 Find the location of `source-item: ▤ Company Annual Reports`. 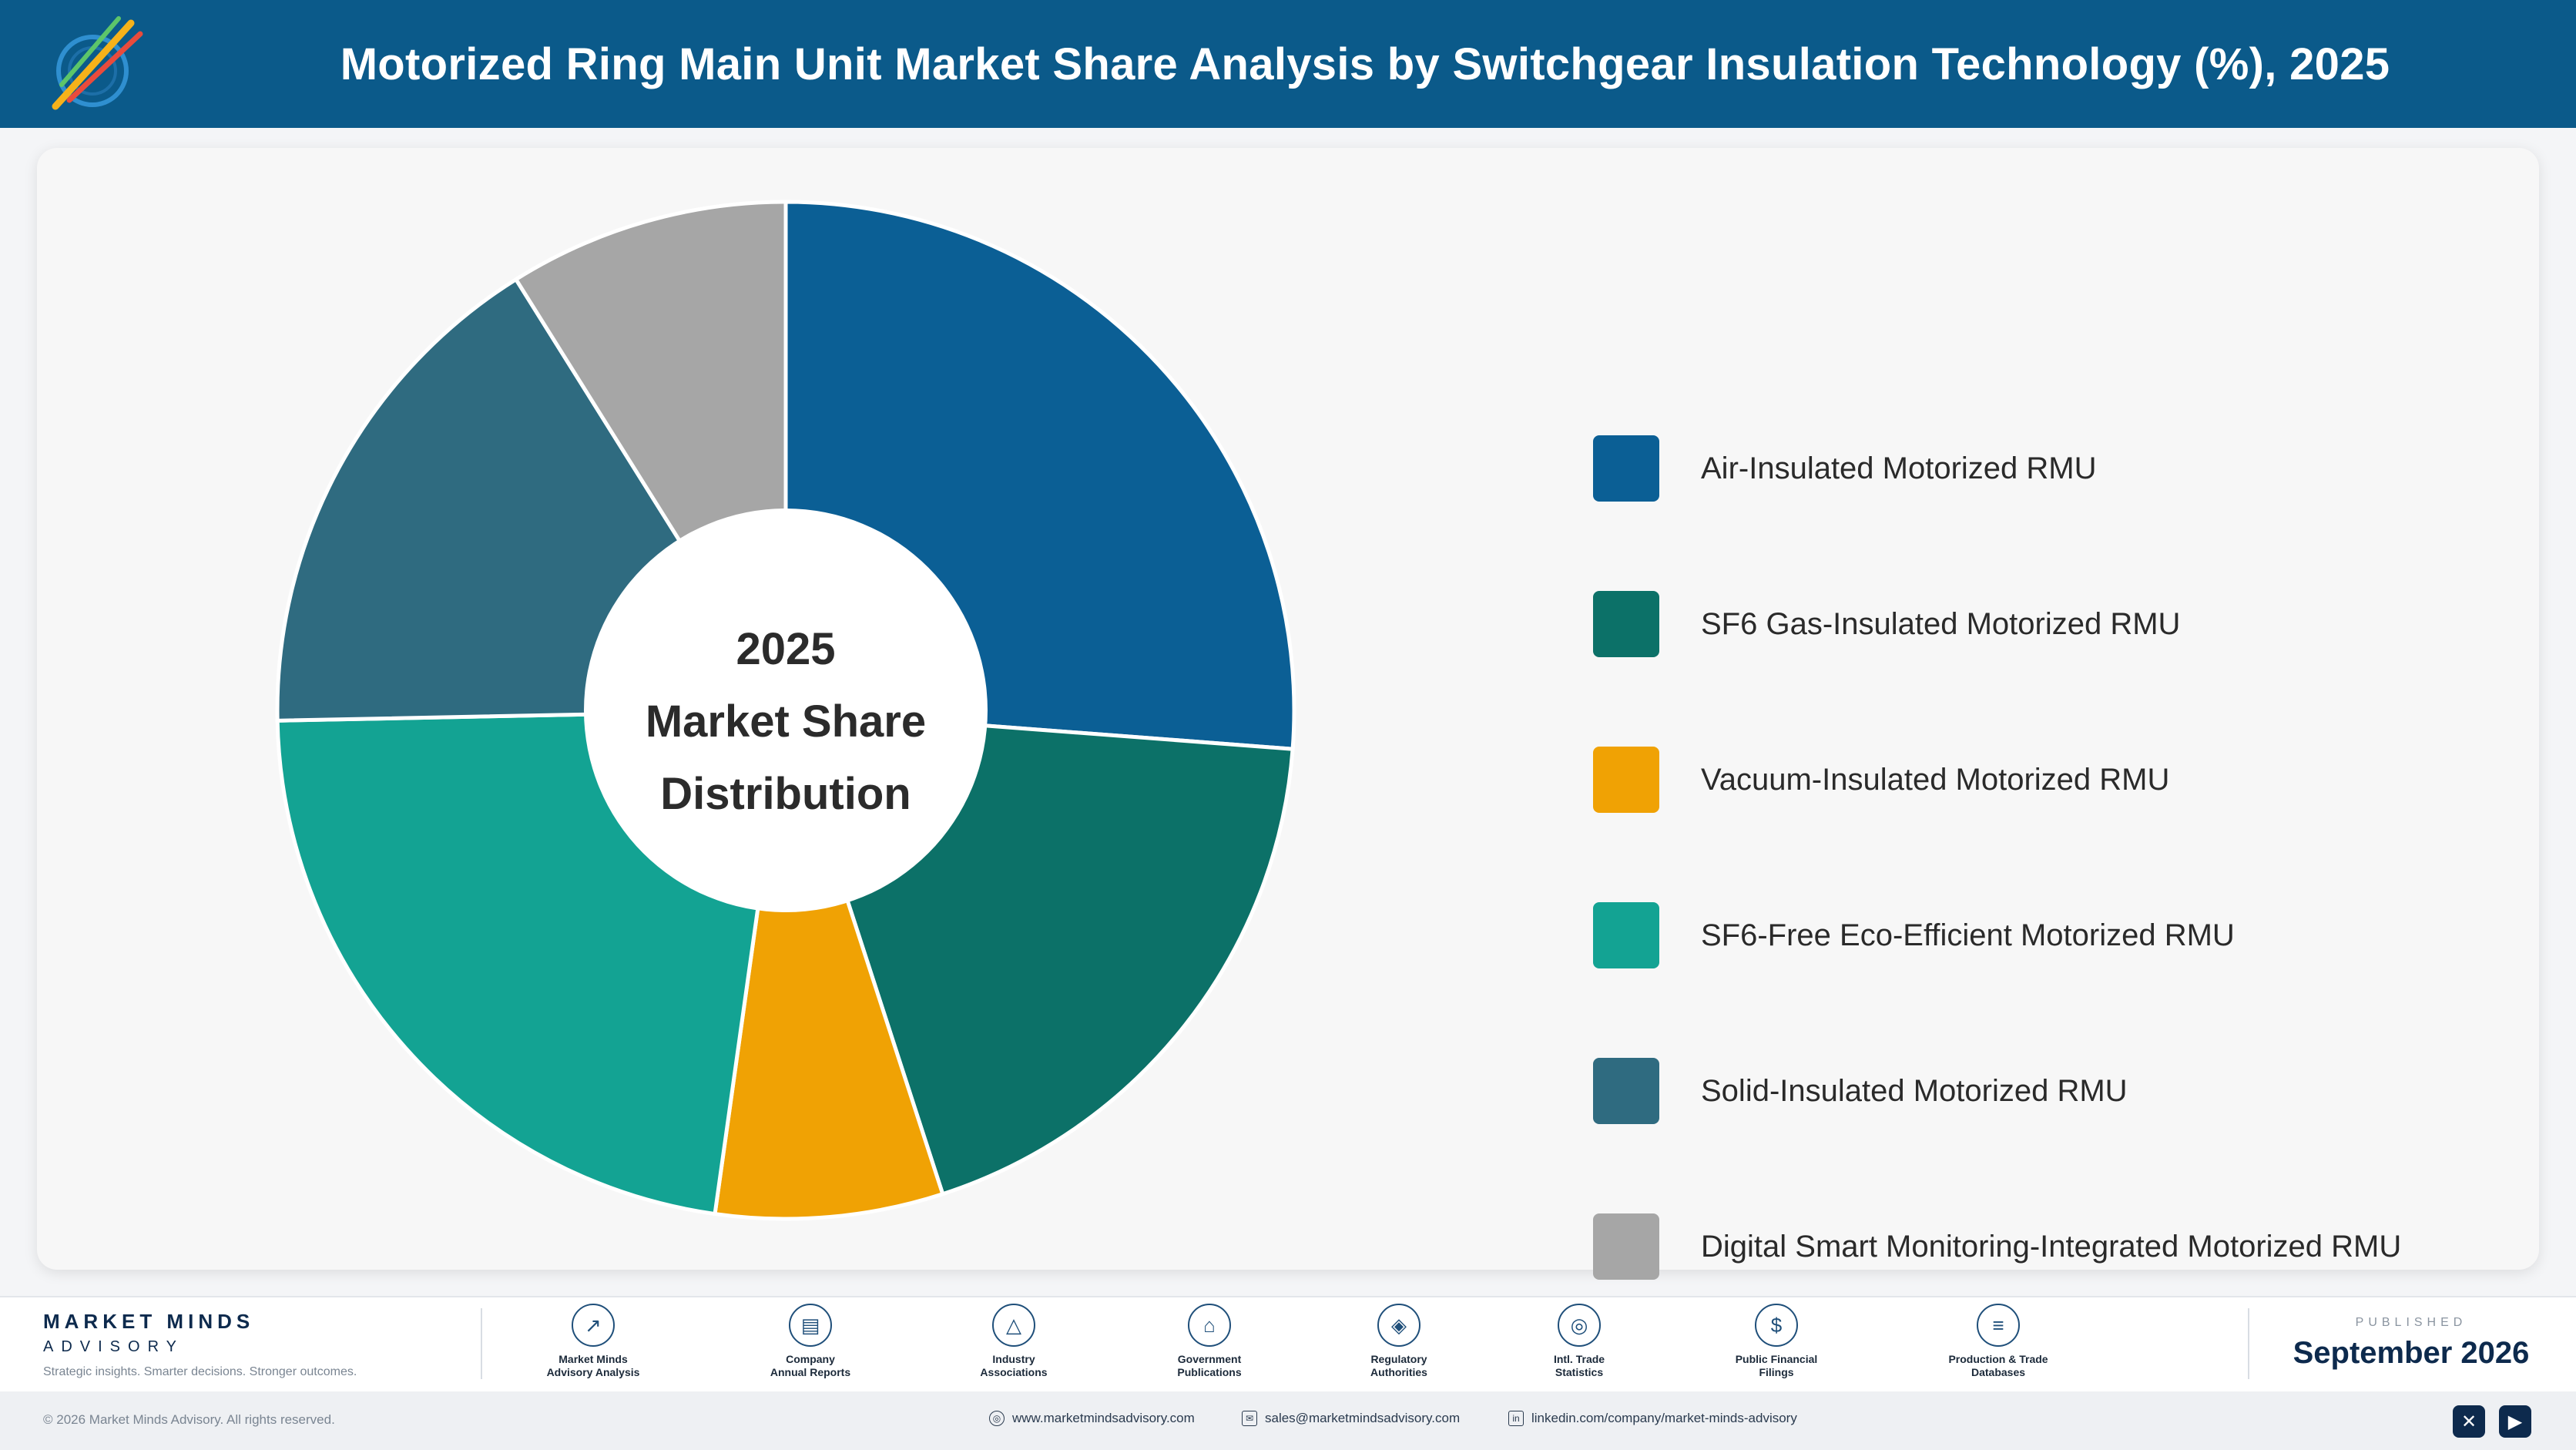

source-item: ▤ Company Annual Reports is located at coordinates (810, 1341).